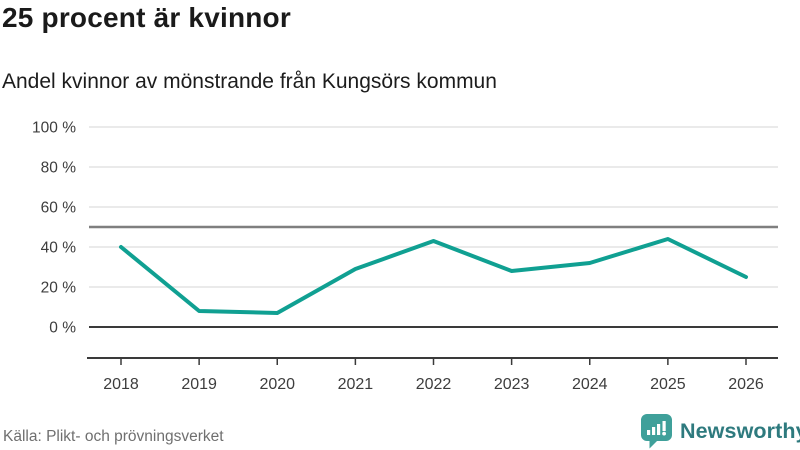  I want to click on x-axis-tick-label: 2024, so click(590, 384).